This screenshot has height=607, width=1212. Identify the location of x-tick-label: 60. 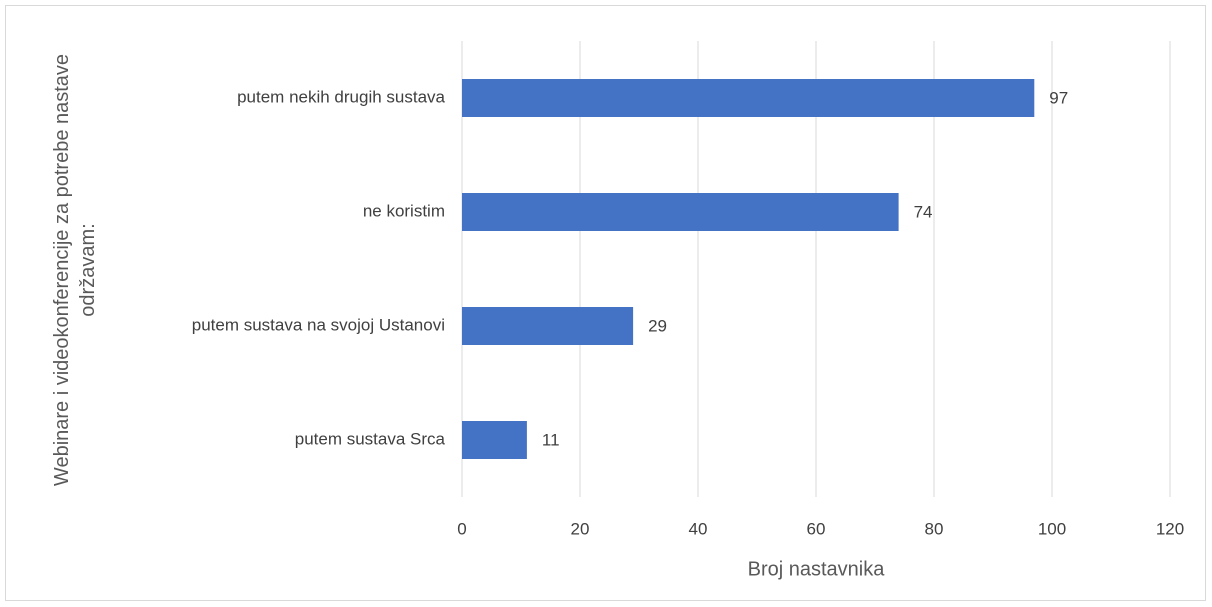
(816, 528).